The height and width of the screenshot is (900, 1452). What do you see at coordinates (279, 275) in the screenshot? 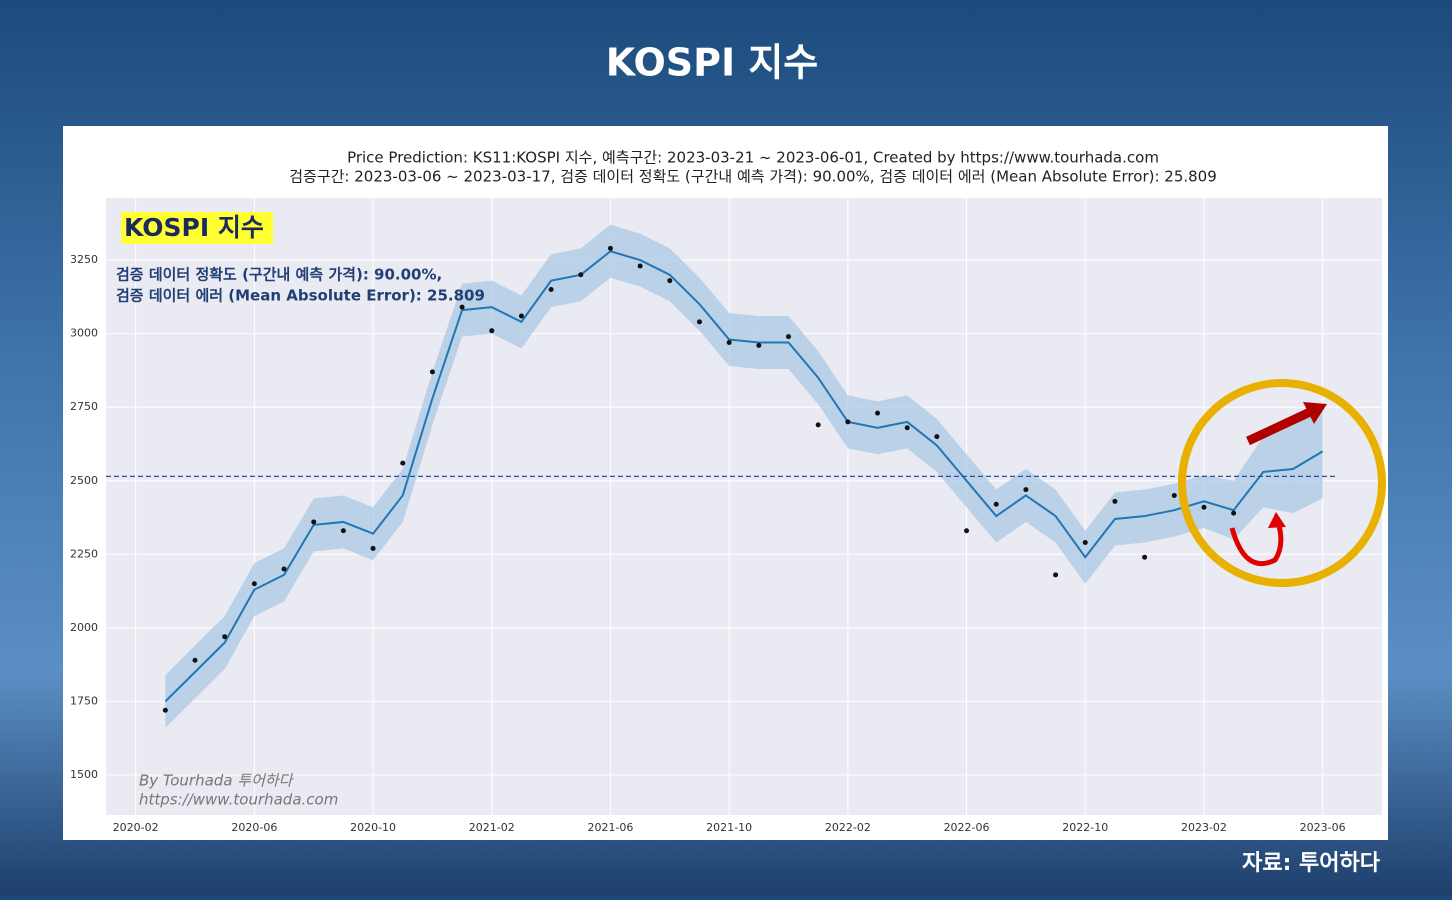
I see `annotation: 검증 데이터 정확도 (구간내 예측 가격): 90.00%,` at bounding box center [279, 275].